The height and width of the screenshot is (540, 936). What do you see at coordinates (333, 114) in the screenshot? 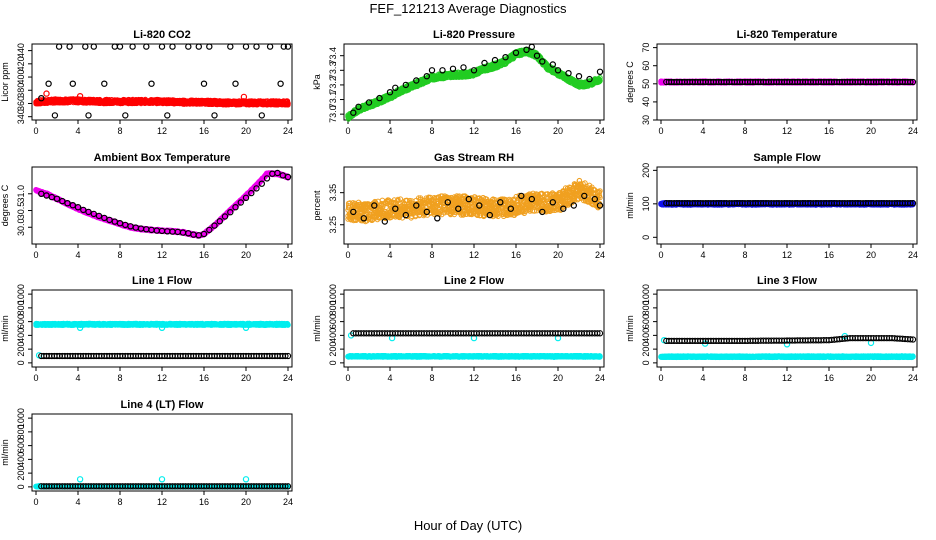
I see `y-tick-label: 73.0` at bounding box center [333, 114].